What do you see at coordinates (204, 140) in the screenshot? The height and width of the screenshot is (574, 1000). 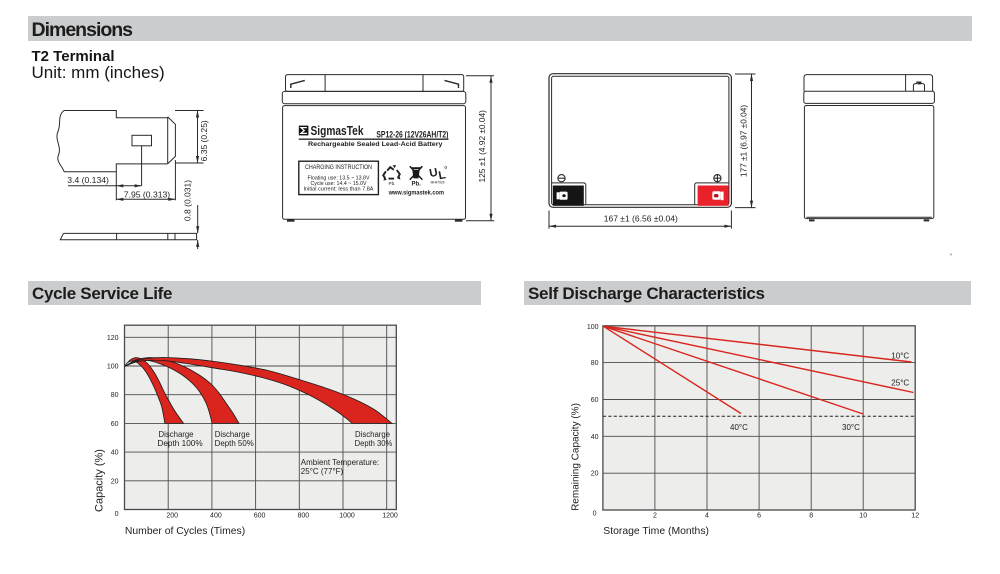 I see `svg-text: 6.35 (0.25)` at bounding box center [204, 140].